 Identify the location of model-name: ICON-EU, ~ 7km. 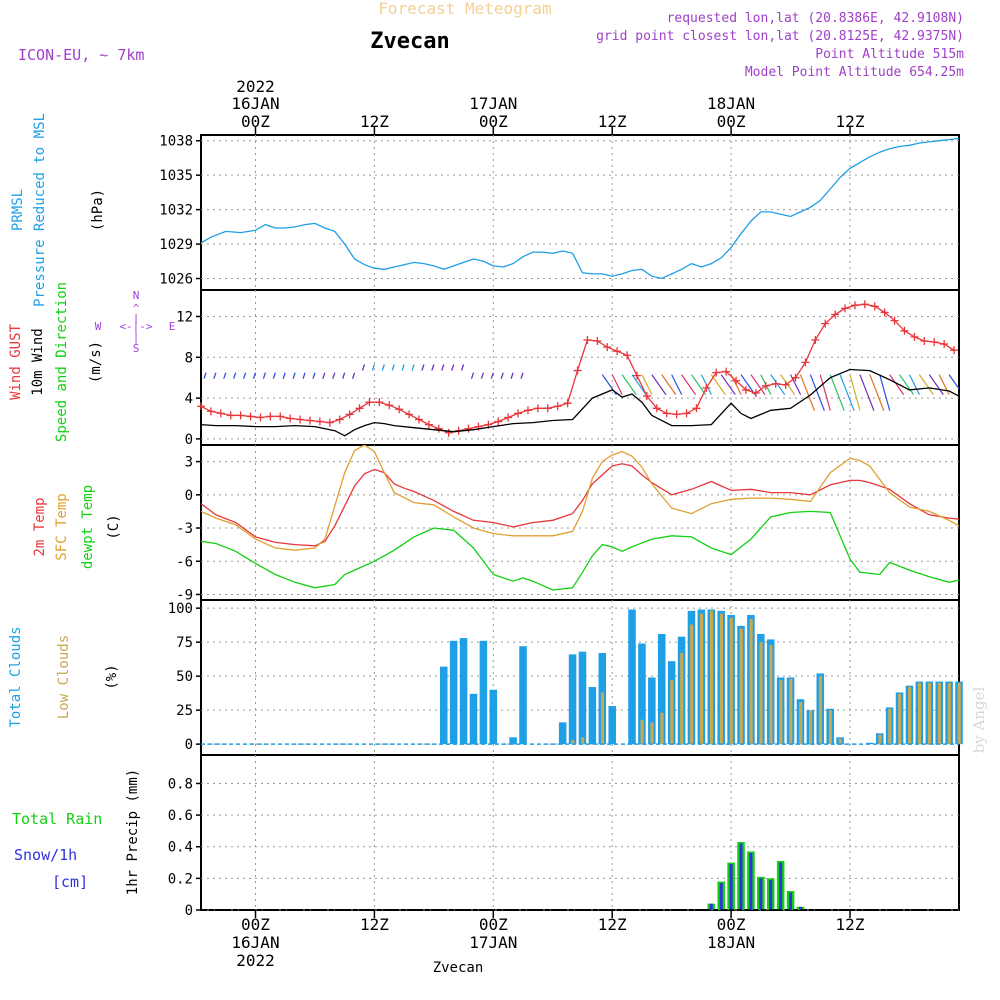
(81, 55).